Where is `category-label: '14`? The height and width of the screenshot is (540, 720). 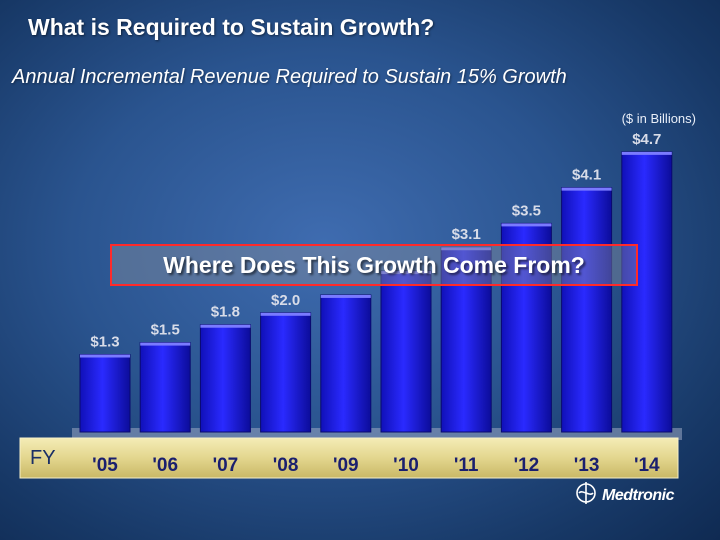
category-label: '14 is located at coordinates (647, 465).